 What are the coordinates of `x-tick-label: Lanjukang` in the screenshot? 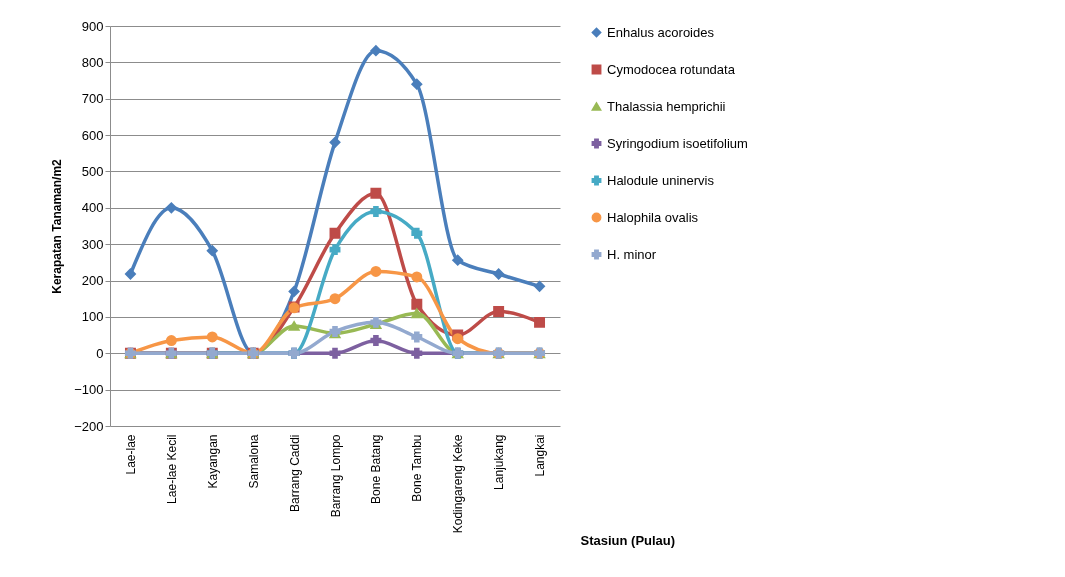 It's located at (499, 462).